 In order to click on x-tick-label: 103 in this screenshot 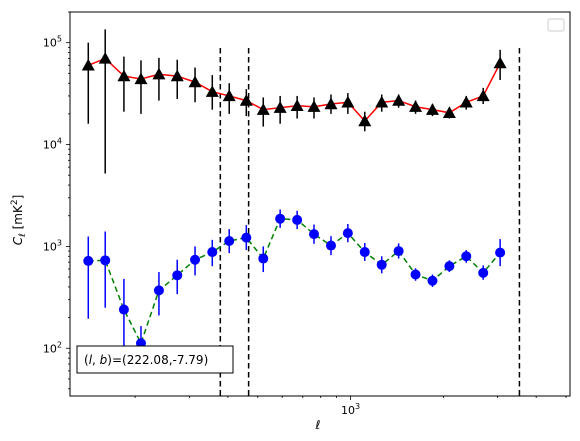, I will do `click(350, 409)`.